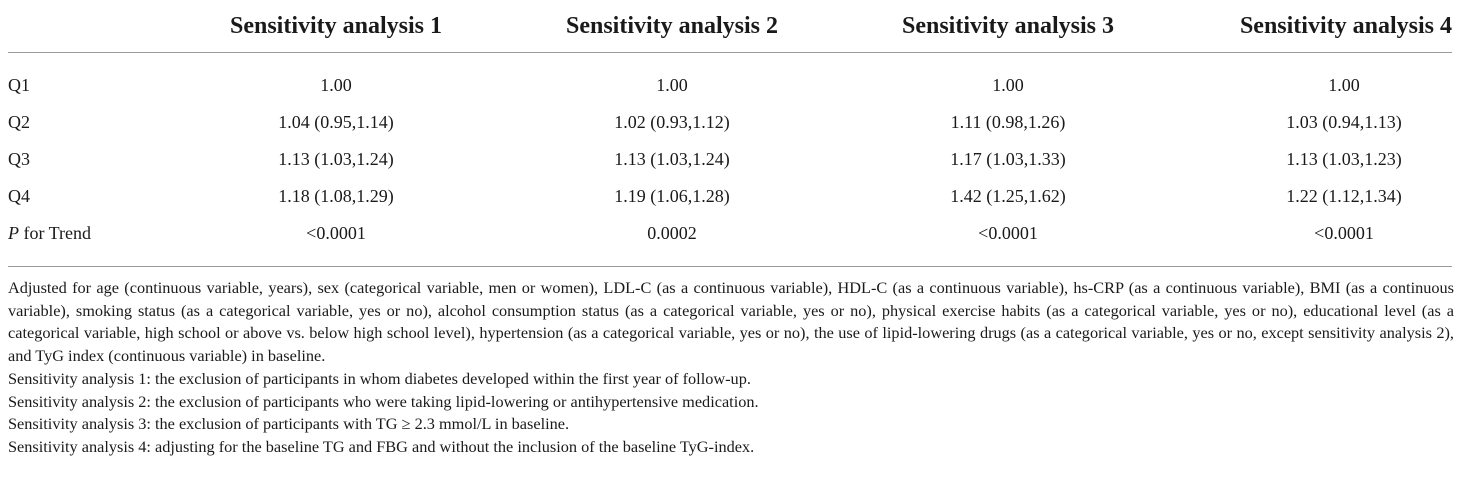 The height and width of the screenshot is (485, 1460). Describe the element at coordinates (336, 122) in the screenshot. I see `table-cell: 1.04 (0.95,1.14)` at that location.